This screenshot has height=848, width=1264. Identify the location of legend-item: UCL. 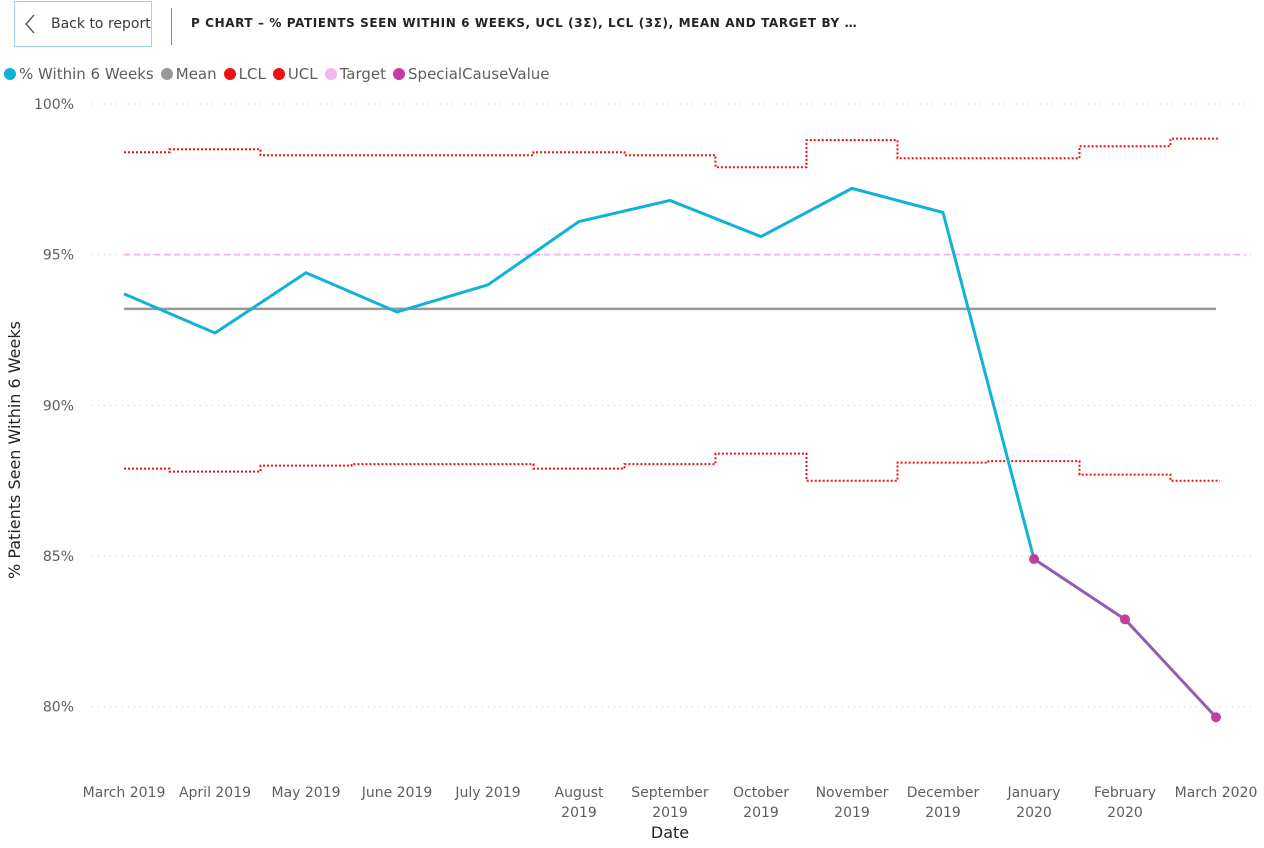
(295, 74).